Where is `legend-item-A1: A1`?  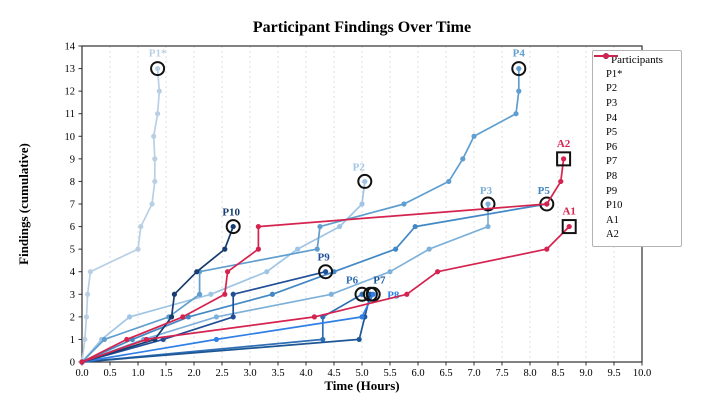
legend-item-A1: A1 is located at coordinates (637, 140).